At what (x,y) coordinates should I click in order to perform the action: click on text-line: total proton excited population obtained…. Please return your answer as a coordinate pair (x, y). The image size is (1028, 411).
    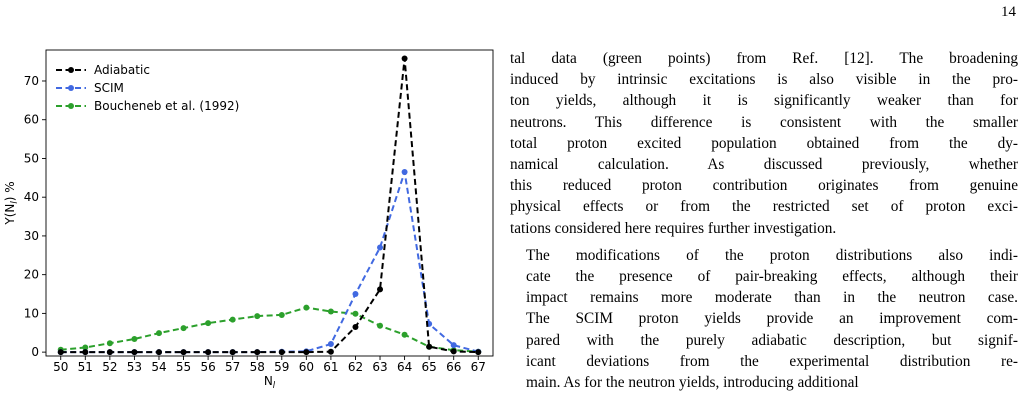
    Looking at the image, I should click on (764, 143).